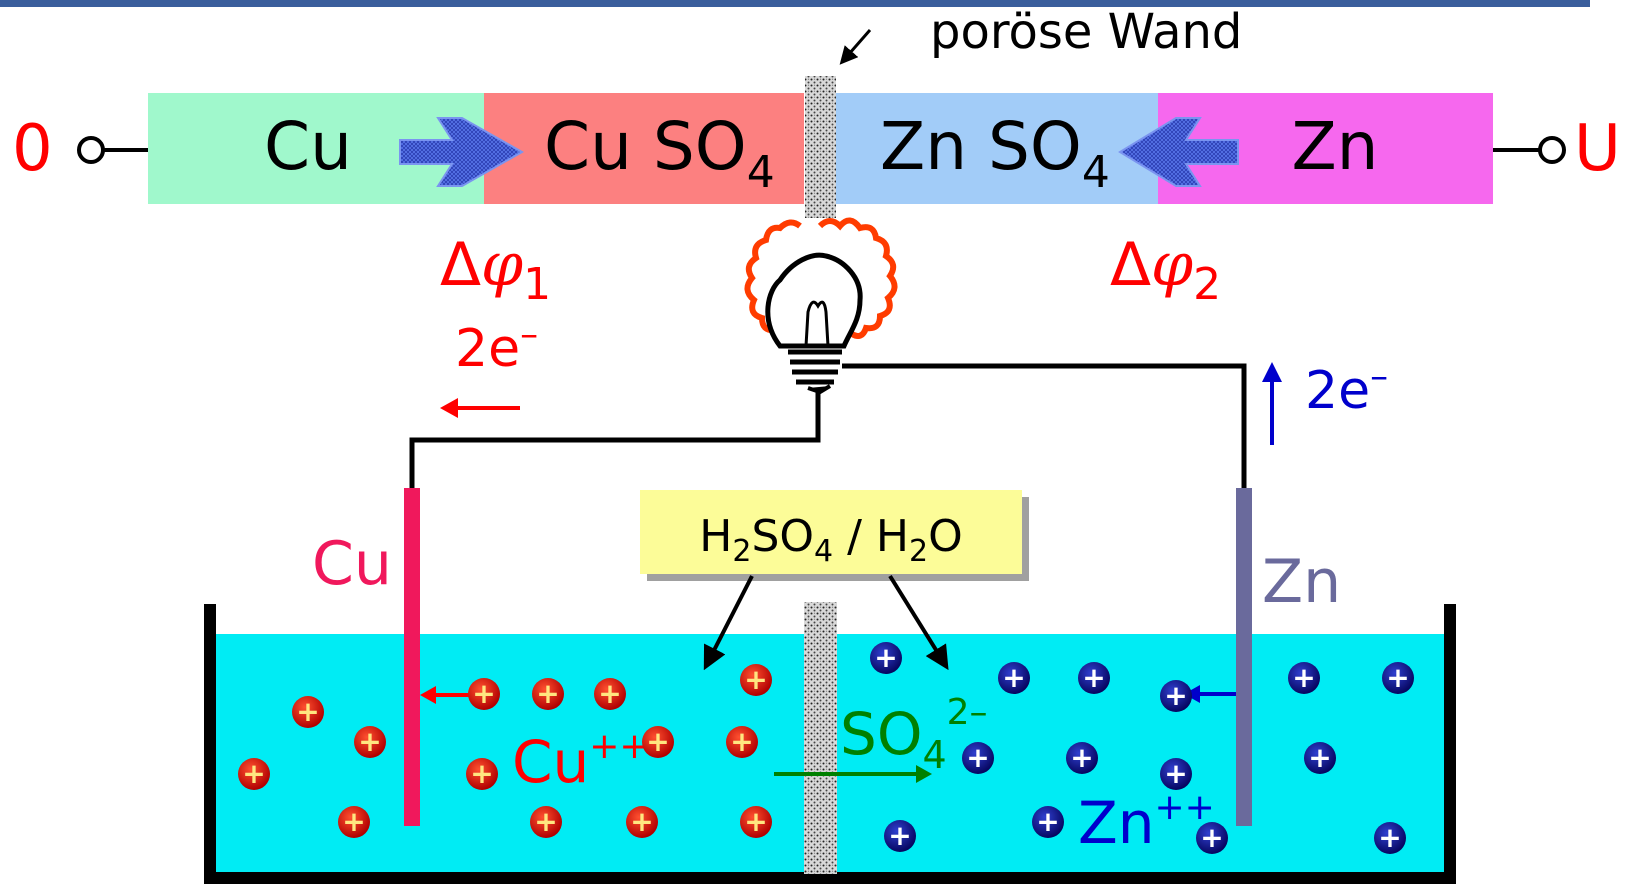  What do you see at coordinates (308, 146) in the screenshot?
I see `segment-cu-label: Cu` at bounding box center [308, 146].